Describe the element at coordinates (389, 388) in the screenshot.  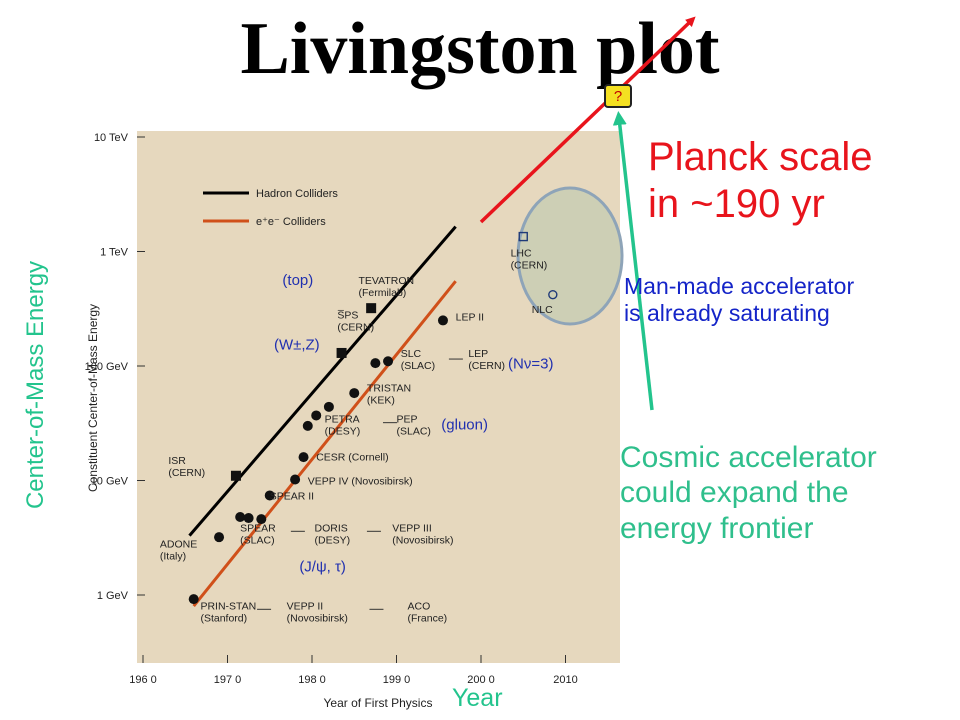
I see `collider-label: TRISTAN` at that location.